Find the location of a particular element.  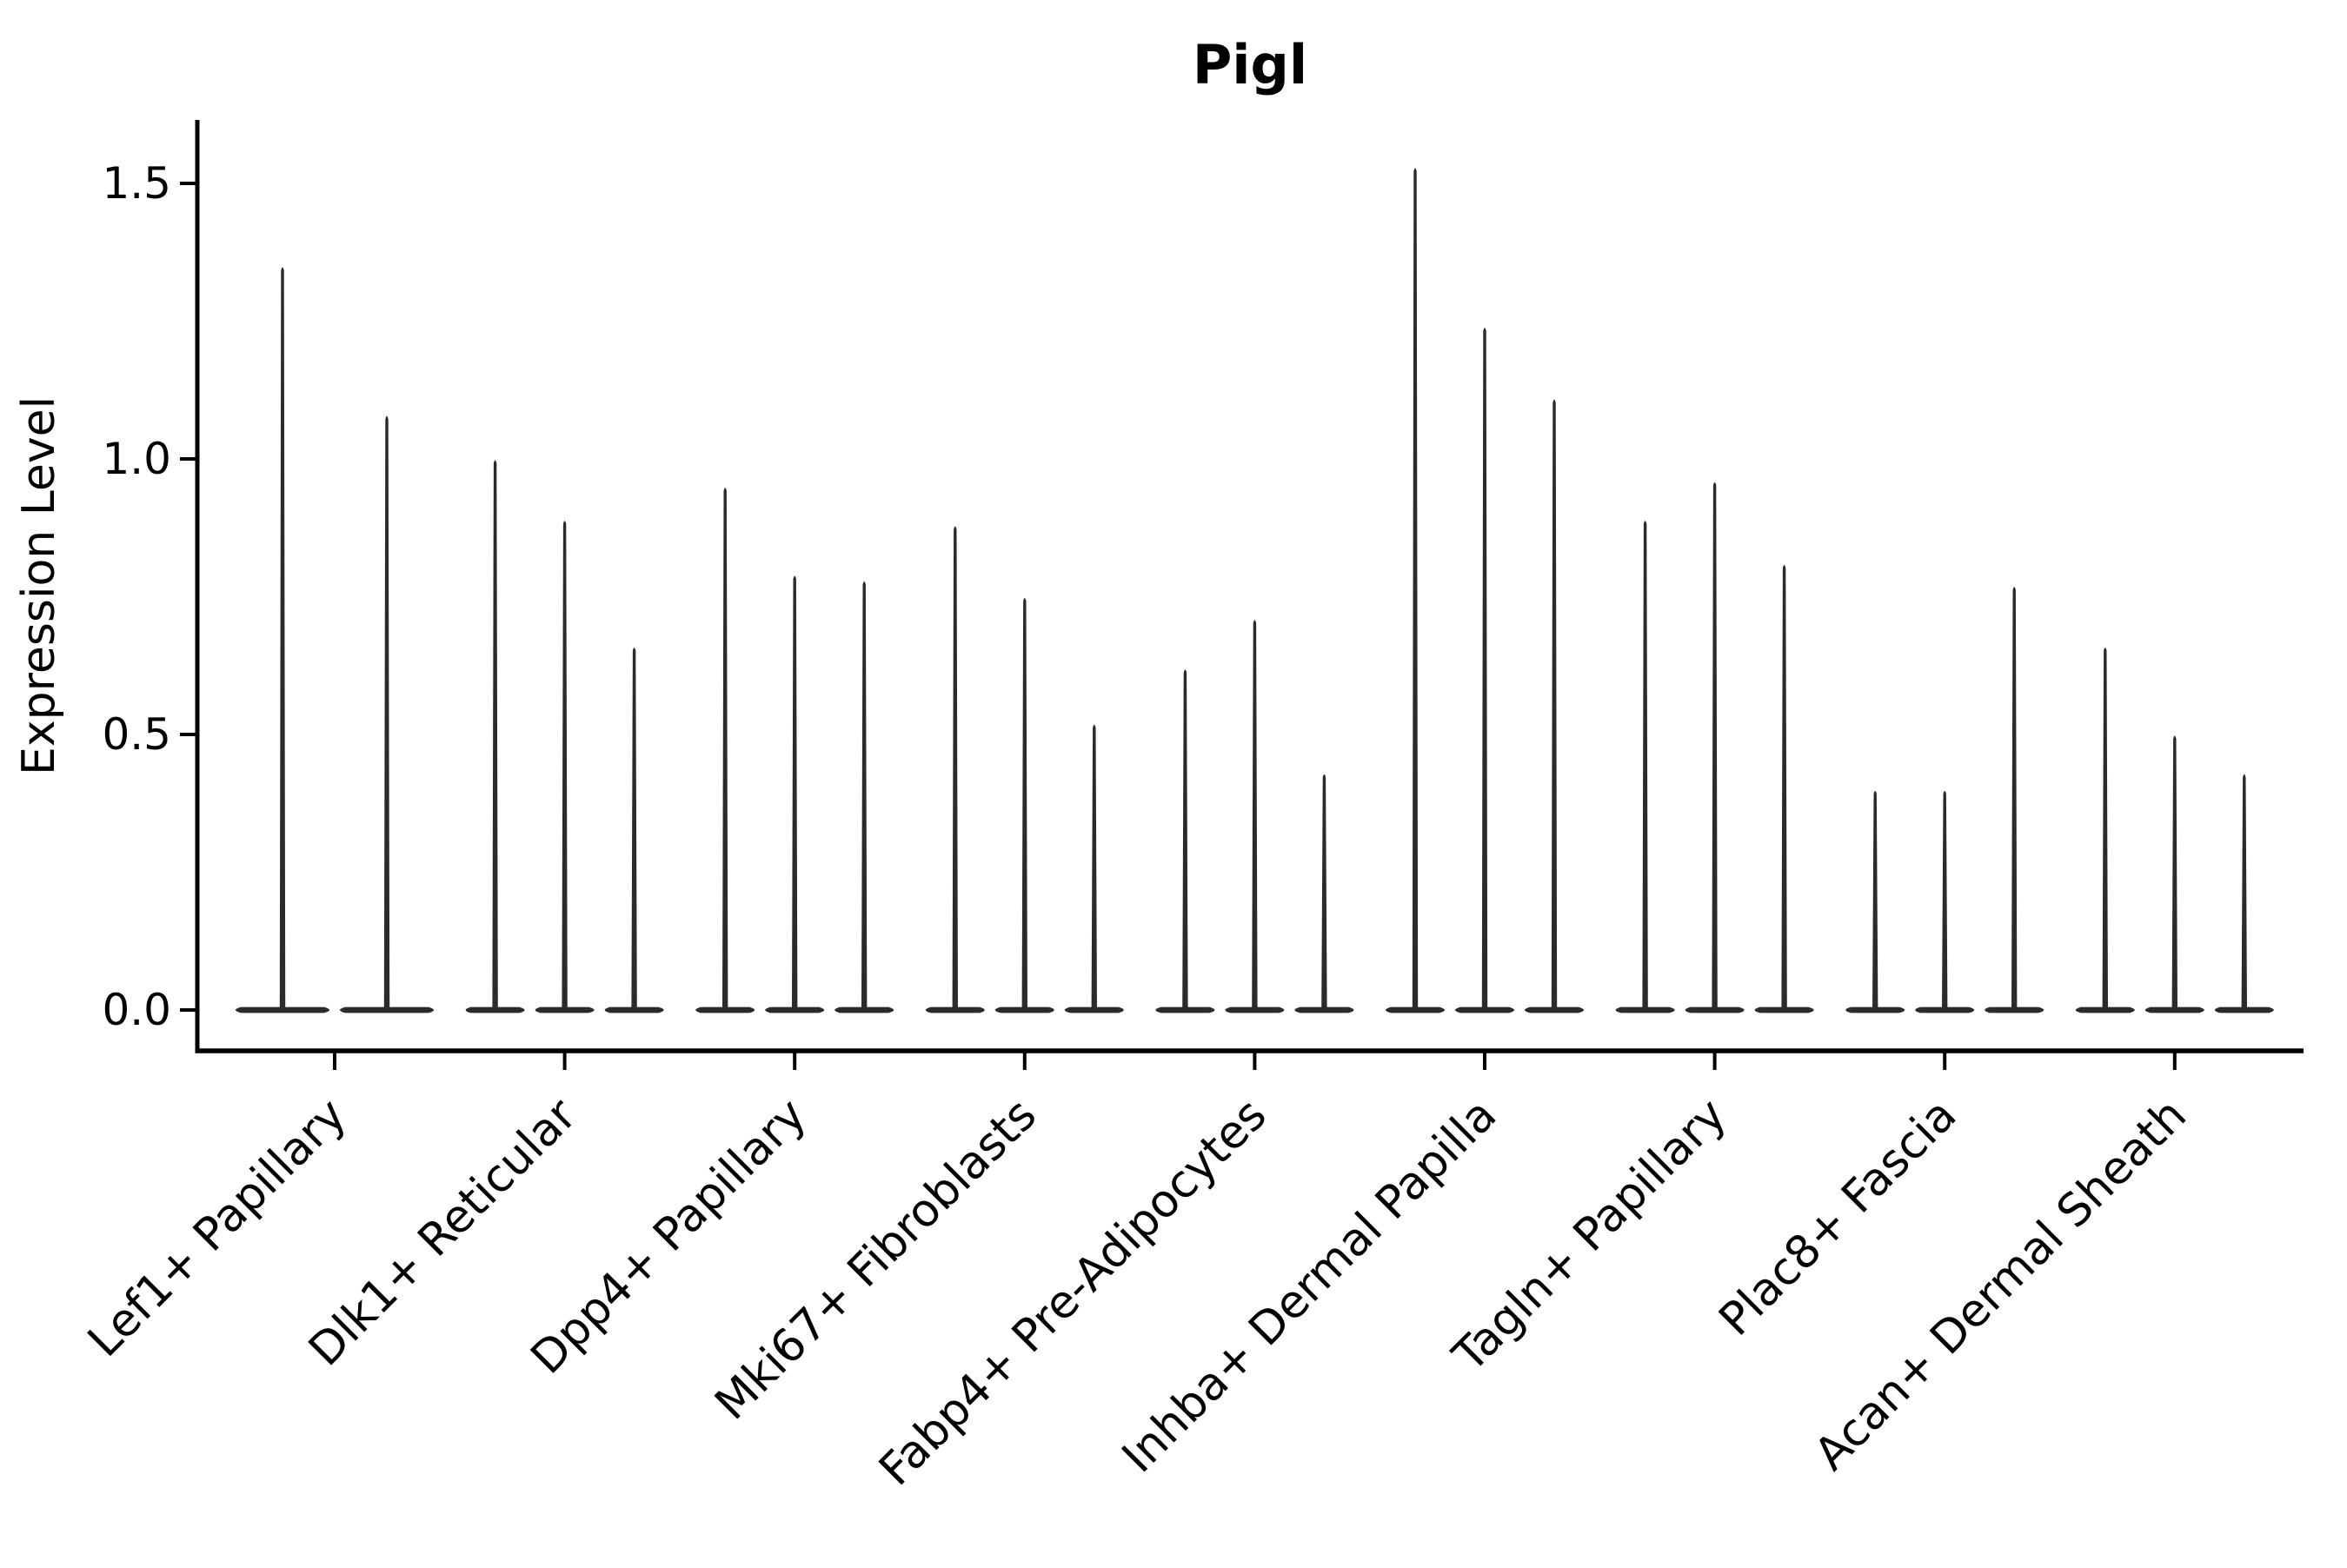

y-tick-label: 0.0 is located at coordinates (136, 1010).